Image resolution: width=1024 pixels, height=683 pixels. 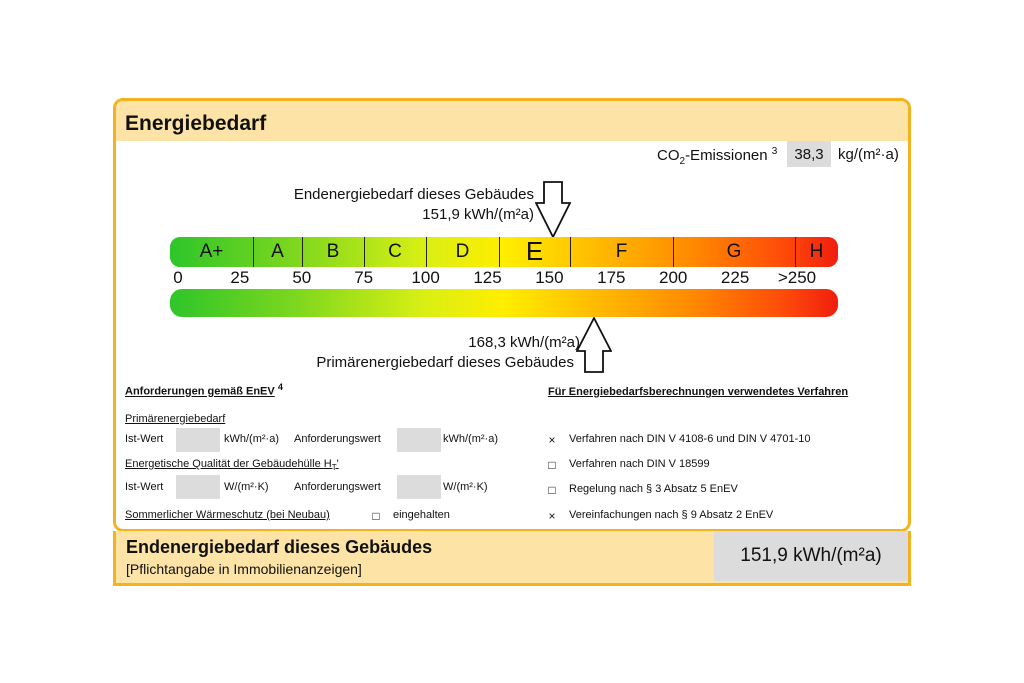 I want to click on method-label: Vereinfachungen nach § 9 Absatz 2 EnEV, so click(x=671, y=515).